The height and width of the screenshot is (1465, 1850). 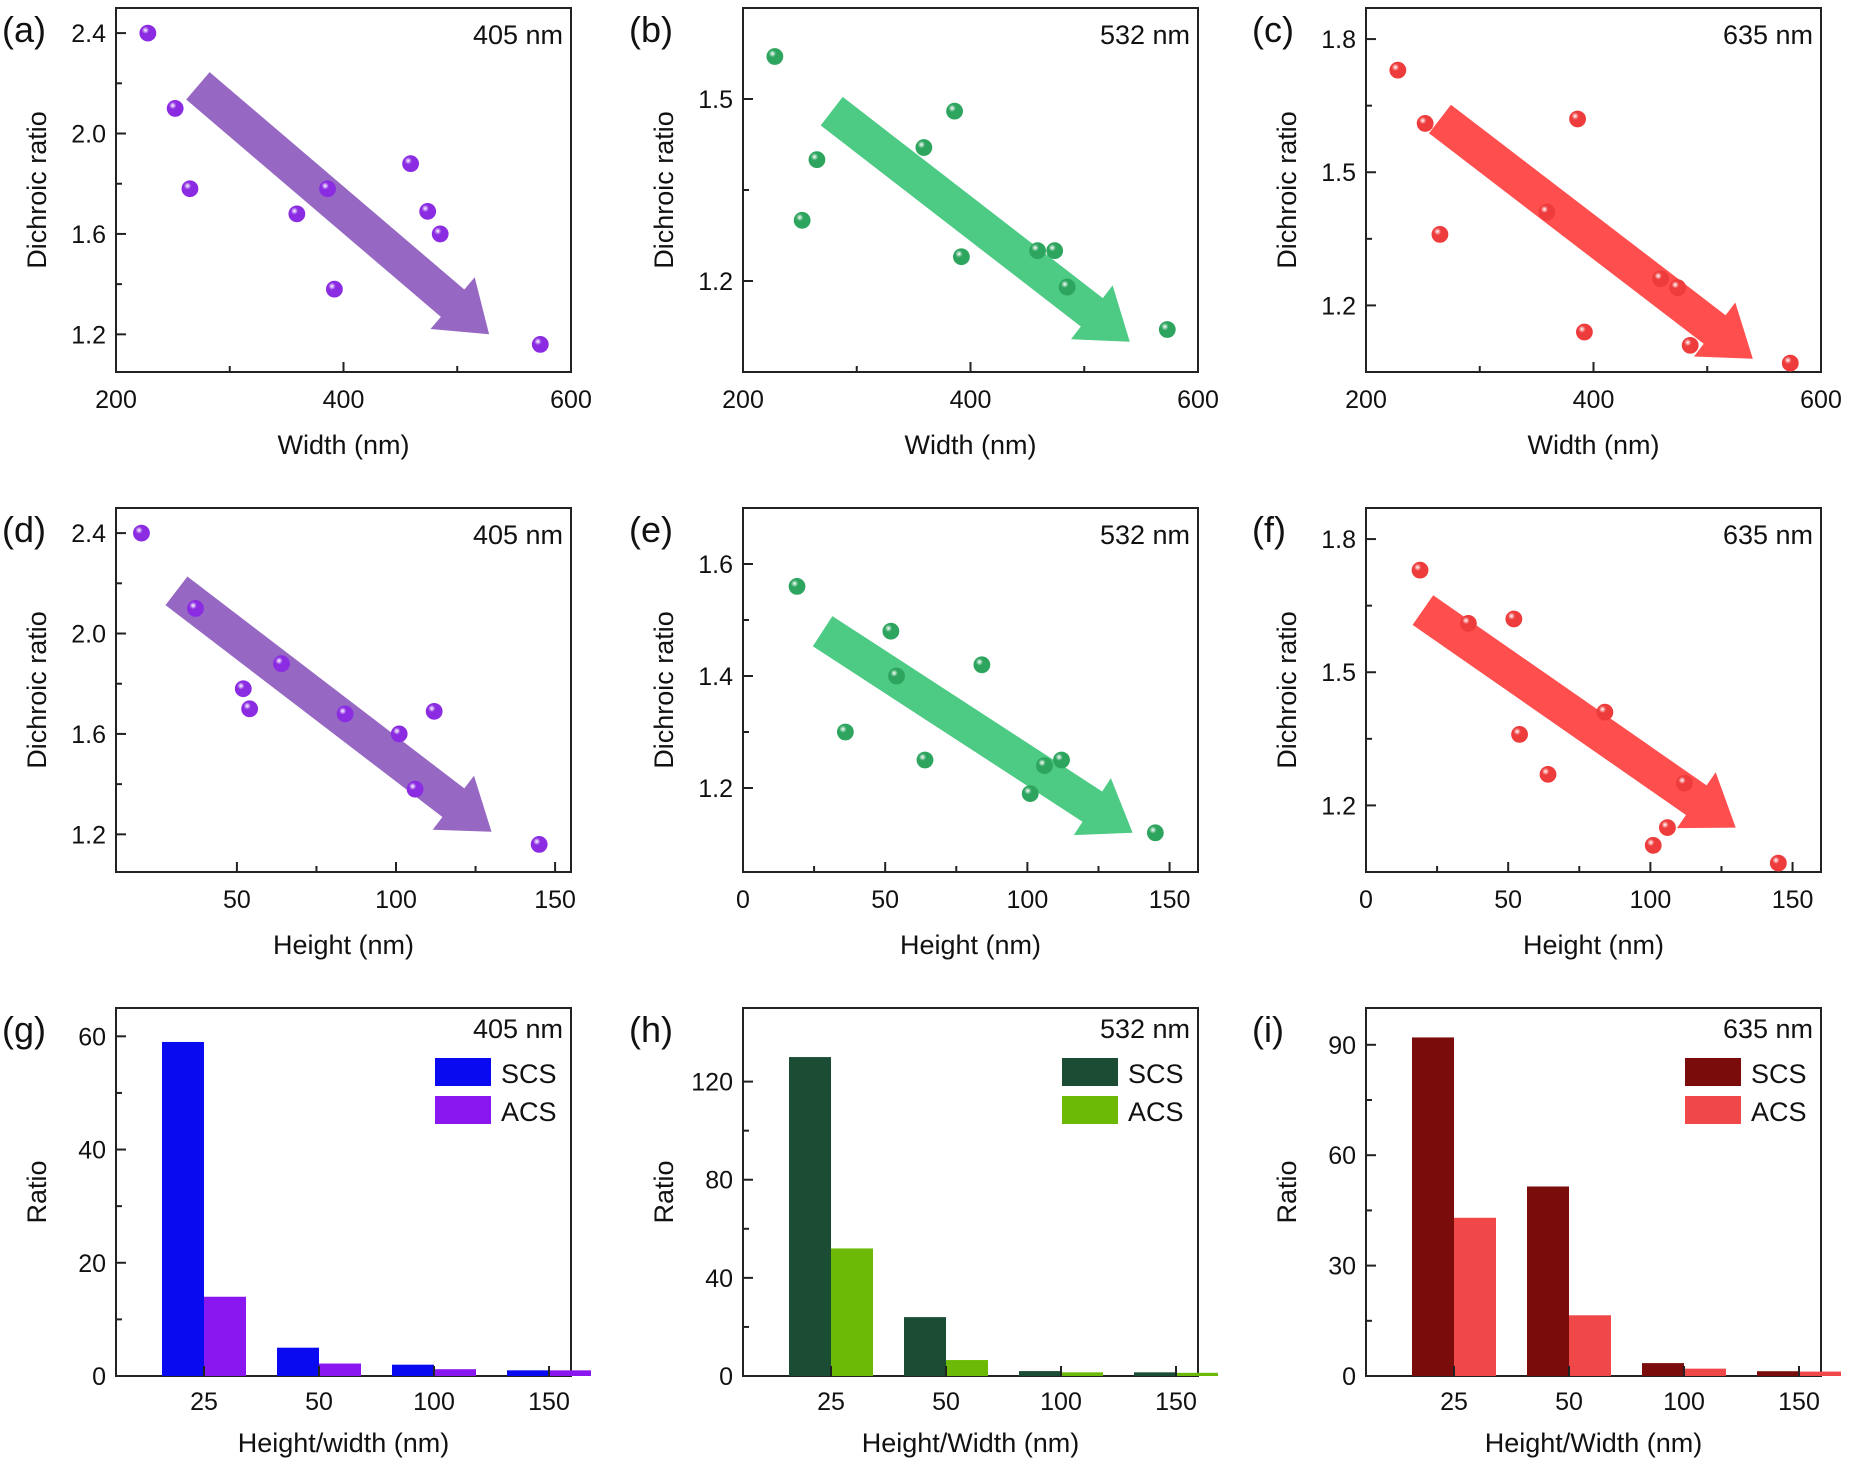 What do you see at coordinates (1145, 35) in the screenshot?
I see `wavelength-label-b: 532 nm` at bounding box center [1145, 35].